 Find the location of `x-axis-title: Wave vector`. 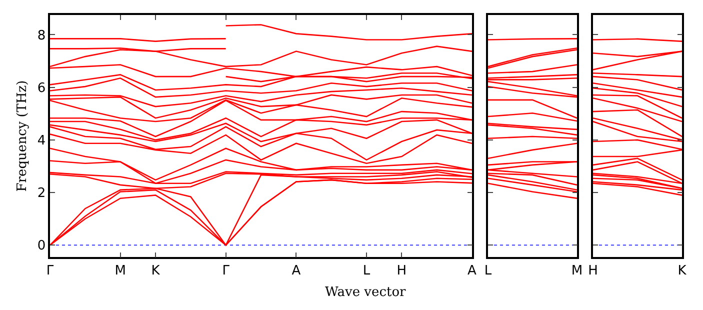

x-axis-title: Wave vector is located at coordinates (366, 292).